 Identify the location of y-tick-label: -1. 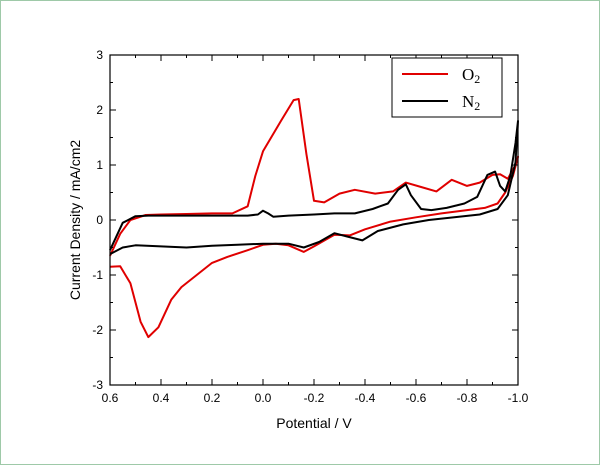
(97, 275).